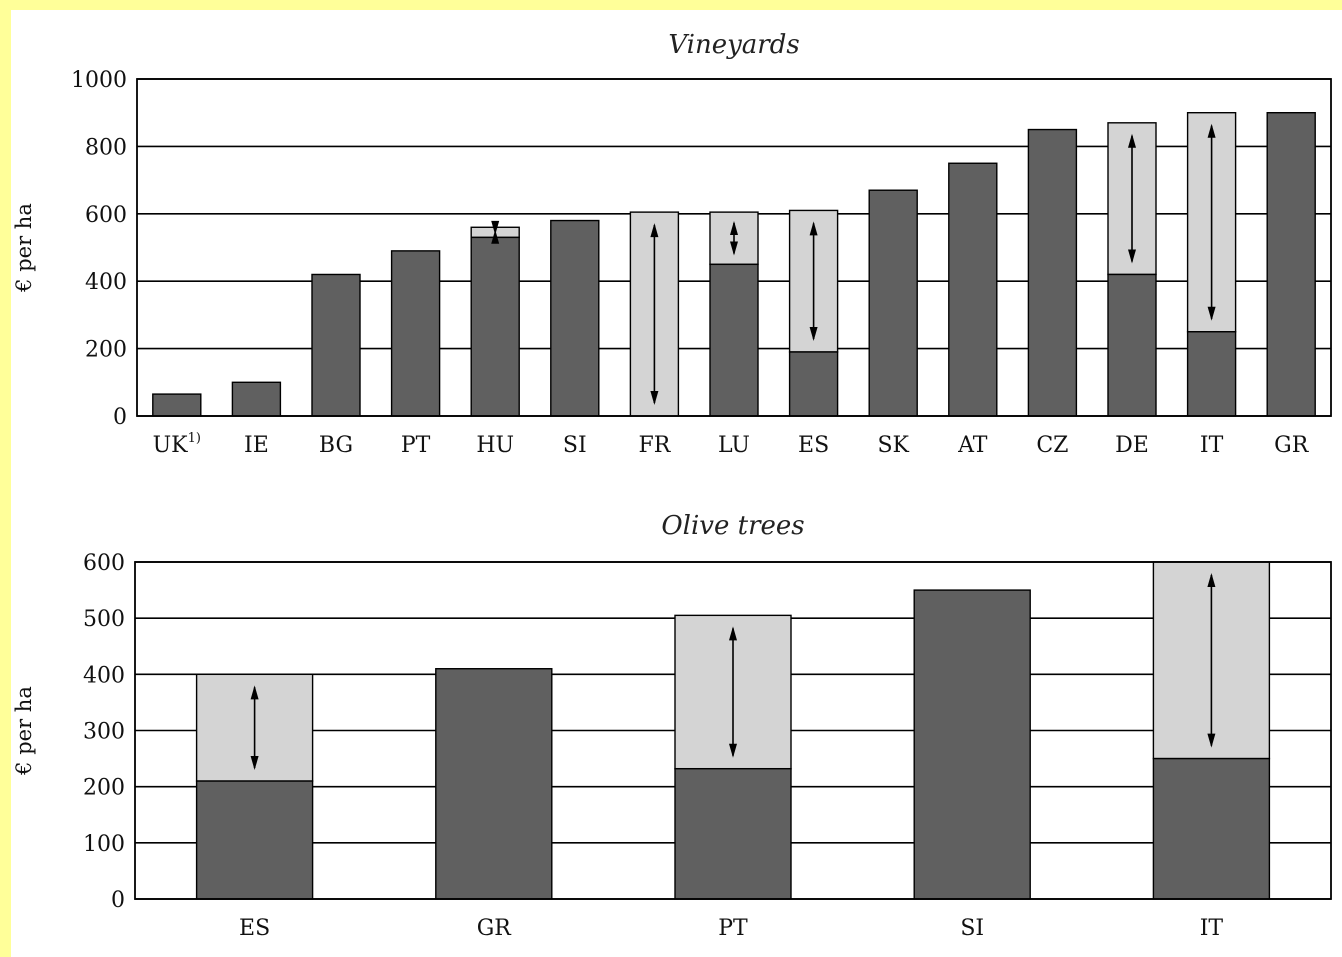 The height and width of the screenshot is (957, 1342). Describe the element at coordinates (495, 326) in the screenshot. I see `chart1-bar-hu` at that location.